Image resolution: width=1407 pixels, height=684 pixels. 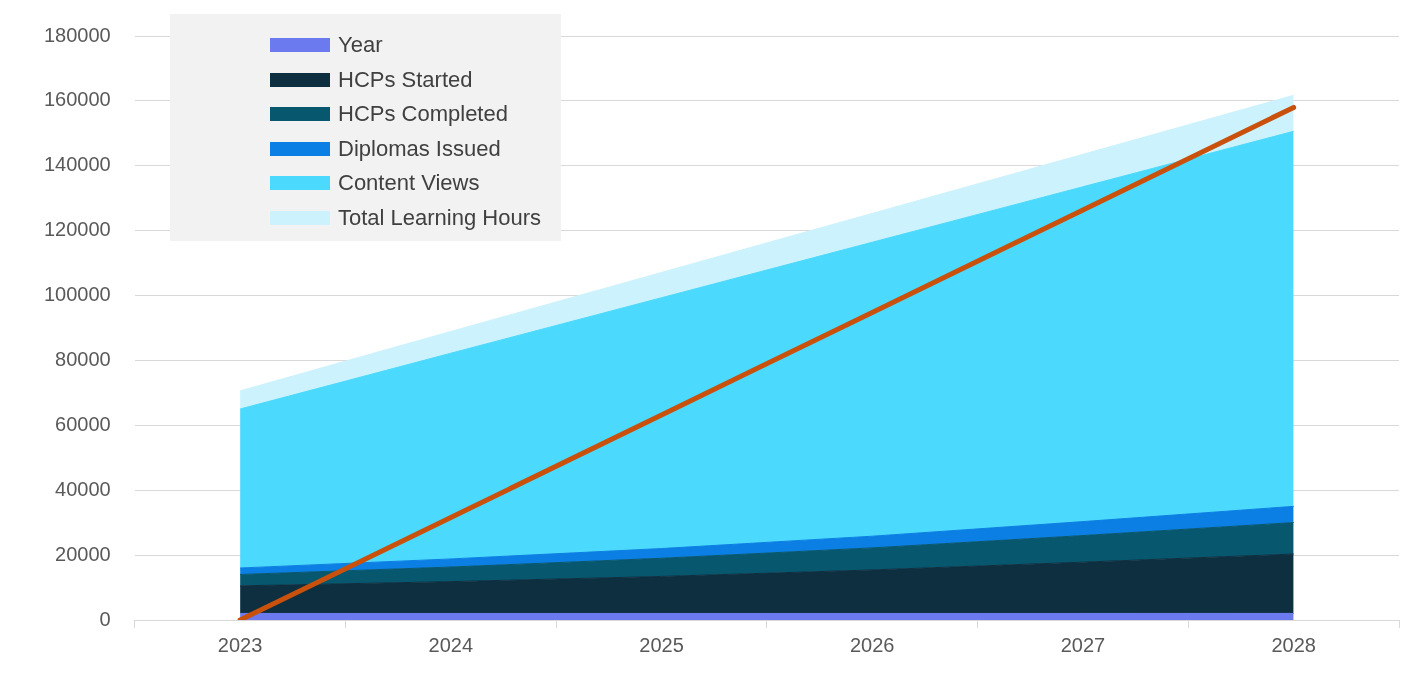 I want to click on x-tick-label: 2025, so click(x=661, y=644).